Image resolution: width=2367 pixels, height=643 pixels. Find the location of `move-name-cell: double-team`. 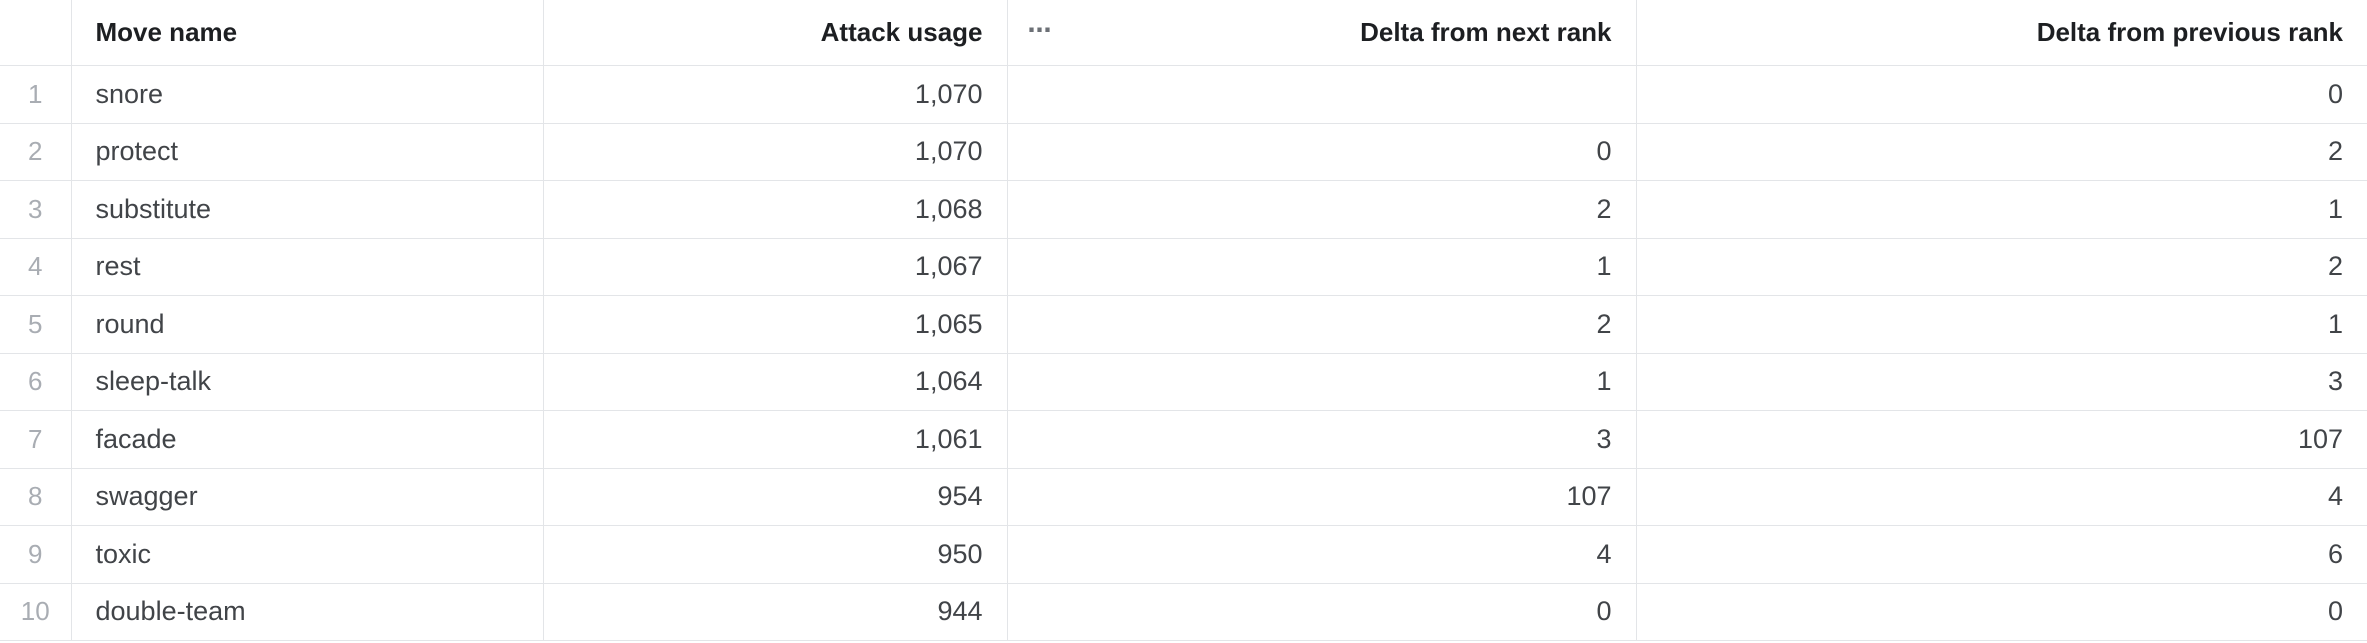

move-name-cell: double-team is located at coordinates (307, 612).